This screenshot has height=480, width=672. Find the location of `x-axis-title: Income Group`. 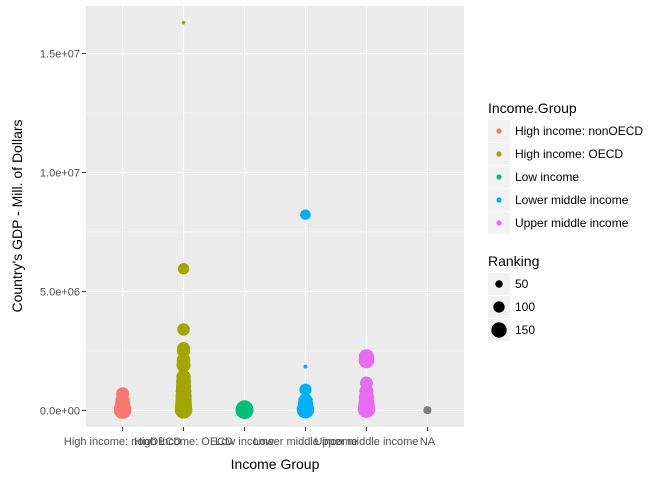

x-axis-title: Income Group is located at coordinates (275, 464).